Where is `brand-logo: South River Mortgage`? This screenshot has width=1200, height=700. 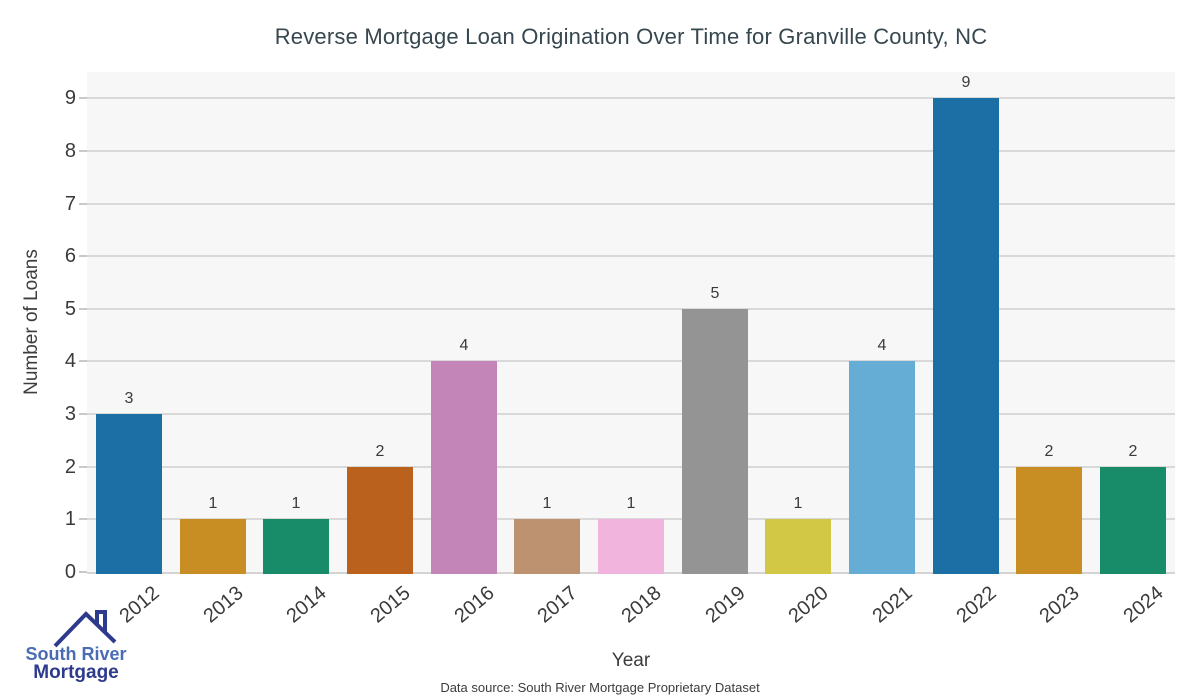 brand-logo: South River Mortgage is located at coordinates (75, 643).